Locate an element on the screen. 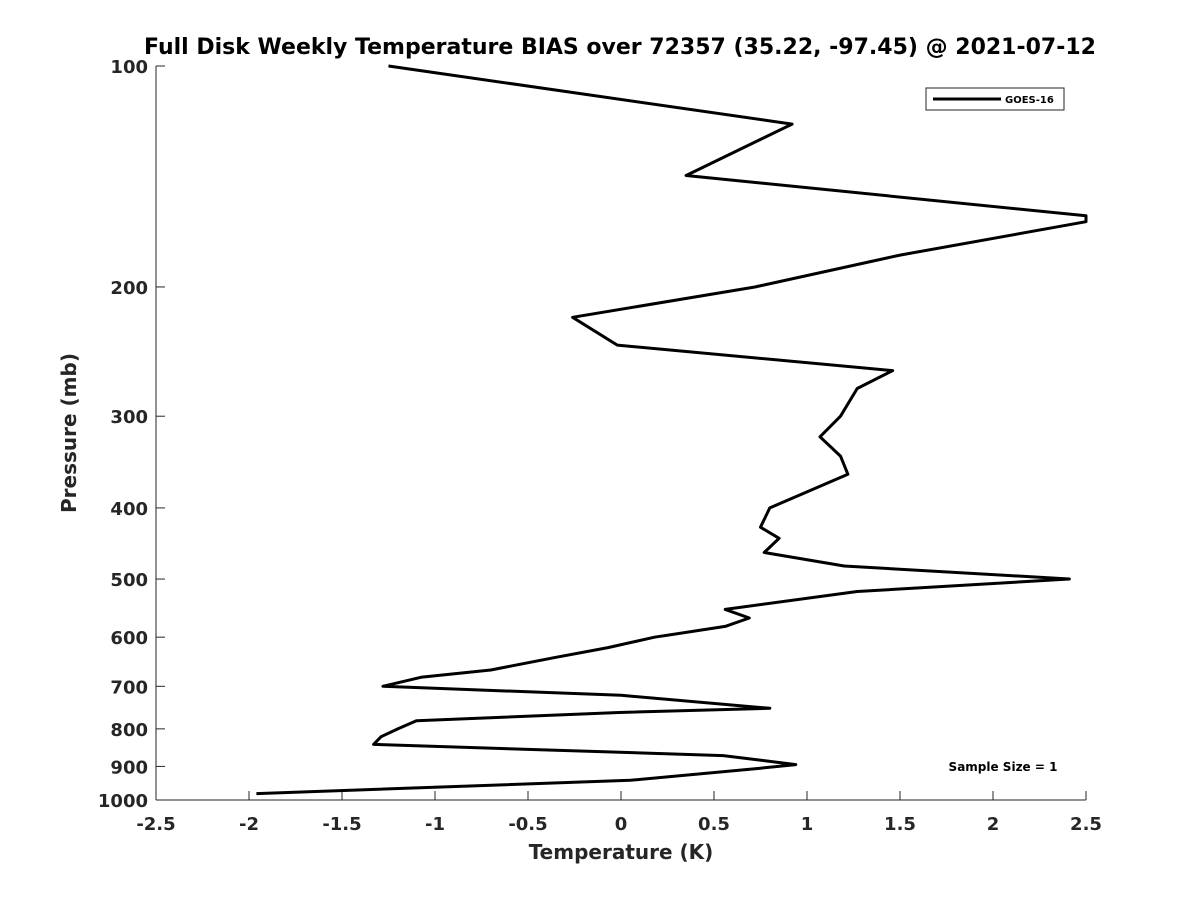  y-tick-label: 300 is located at coordinates (129, 417).